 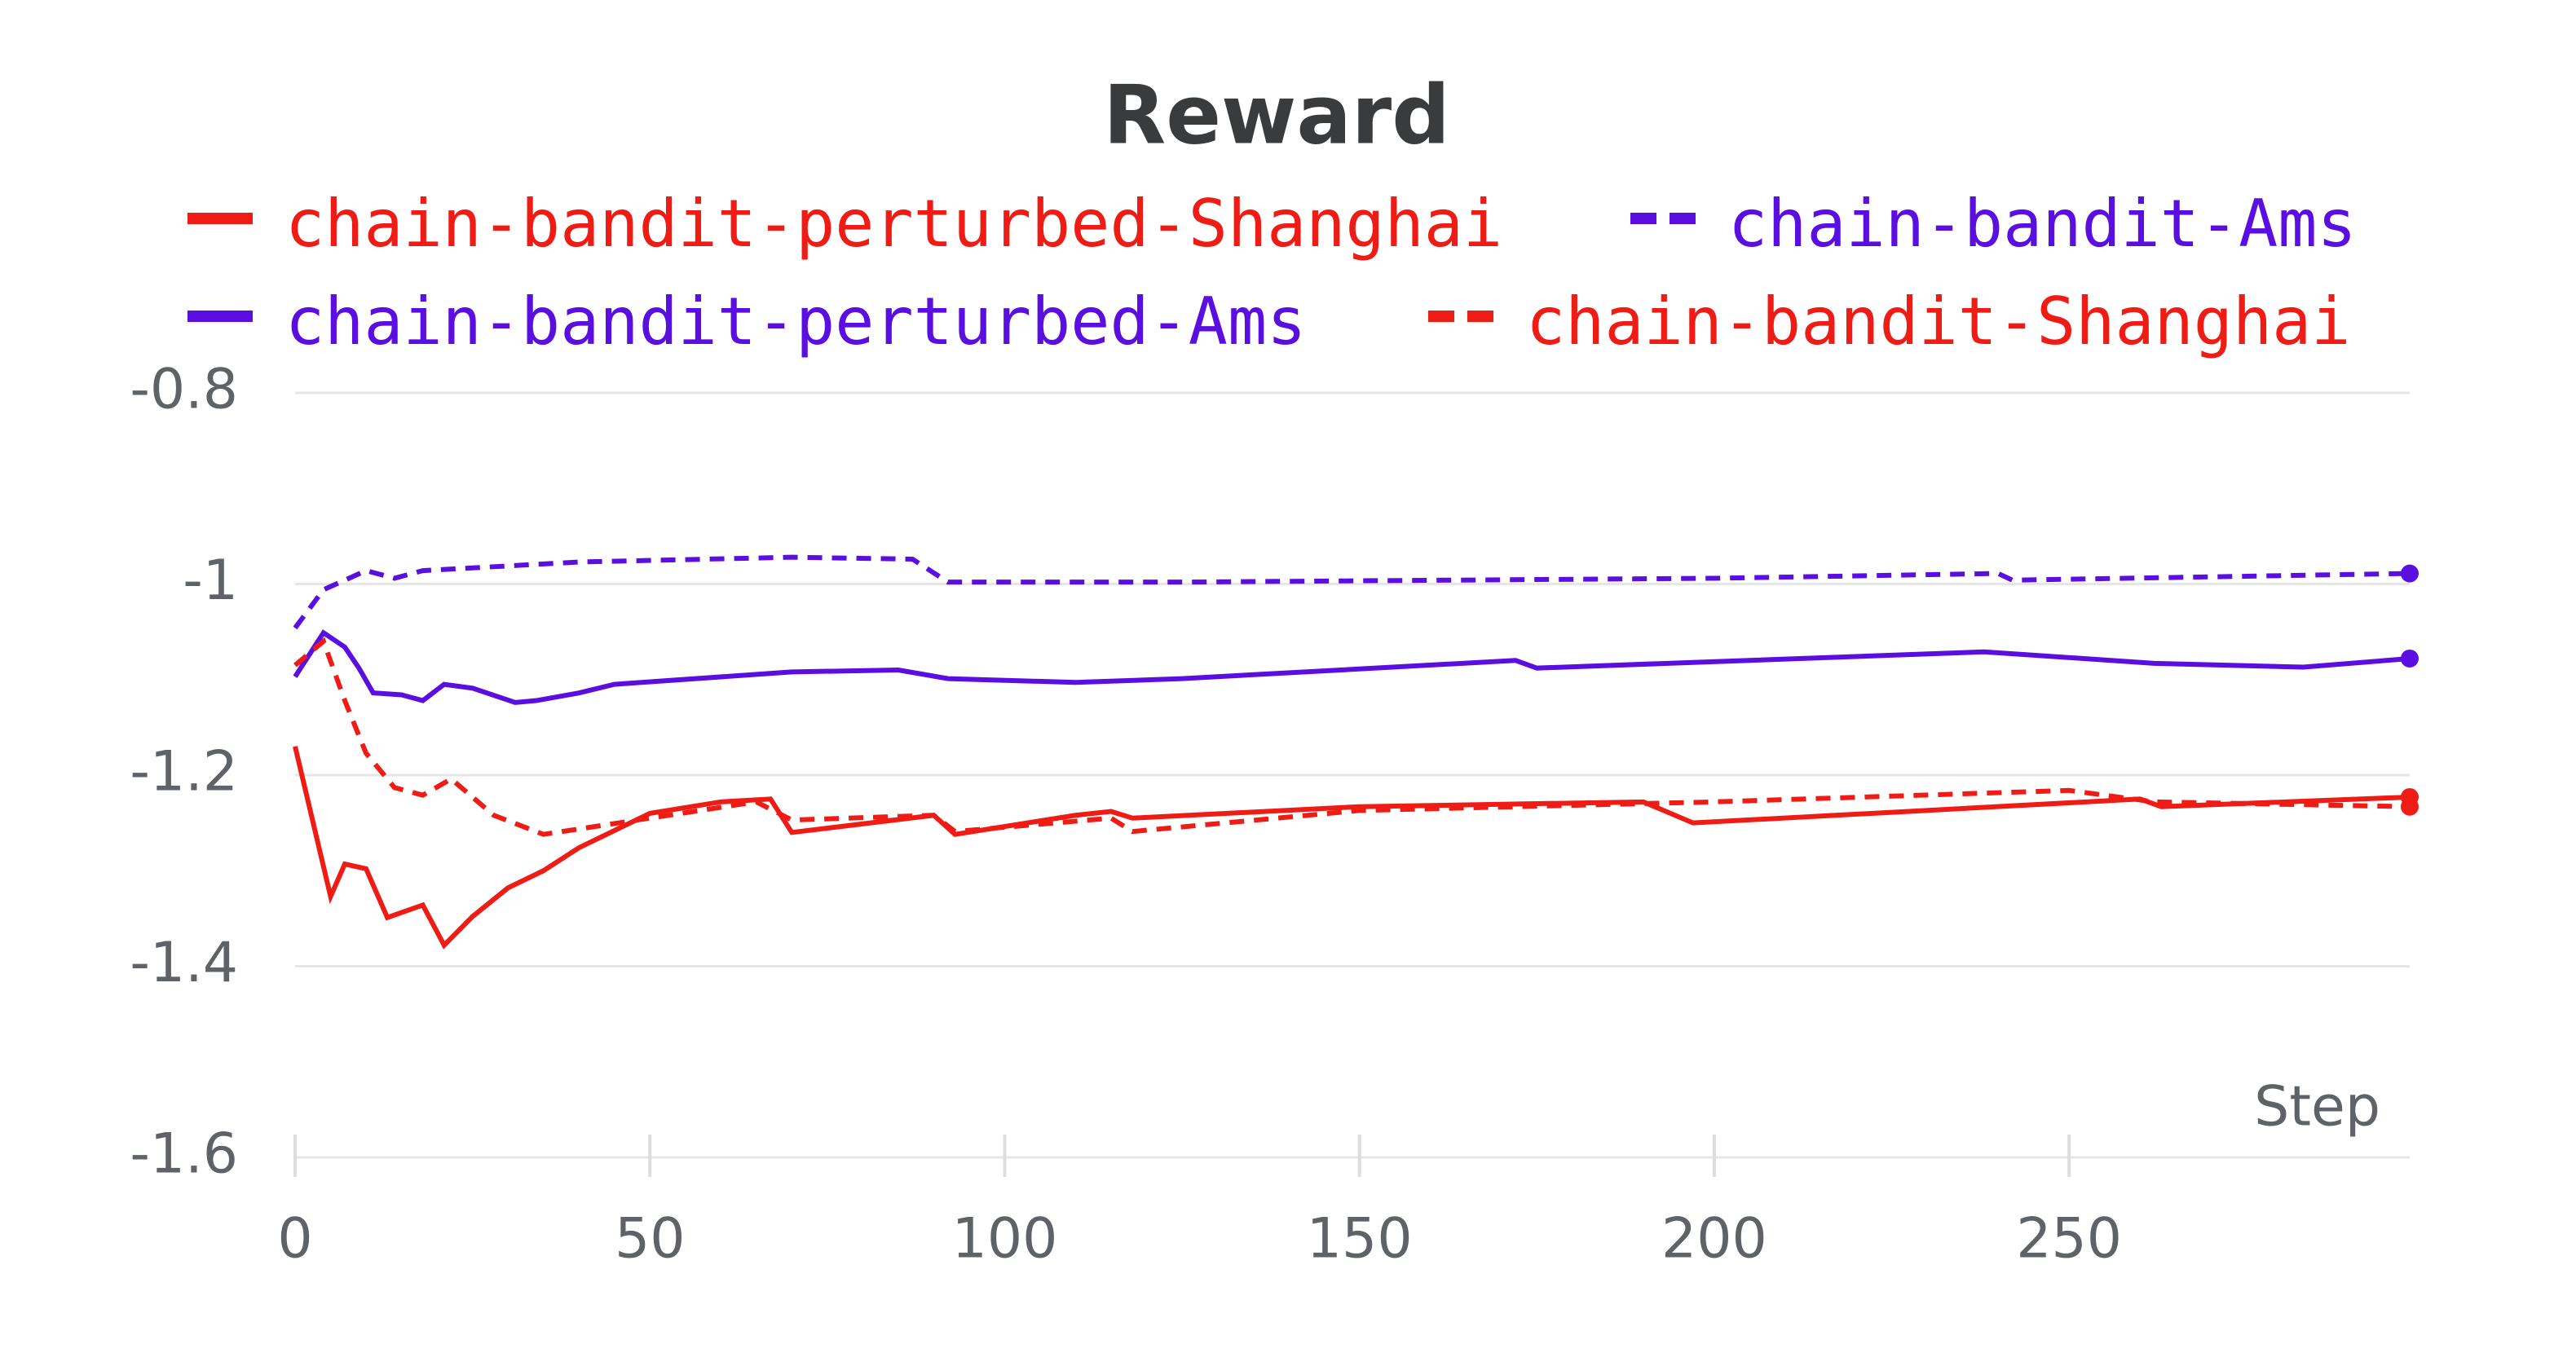 What do you see at coordinates (184, 1154) in the screenshot?
I see `y-tick-label: -1.6` at bounding box center [184, 1154].